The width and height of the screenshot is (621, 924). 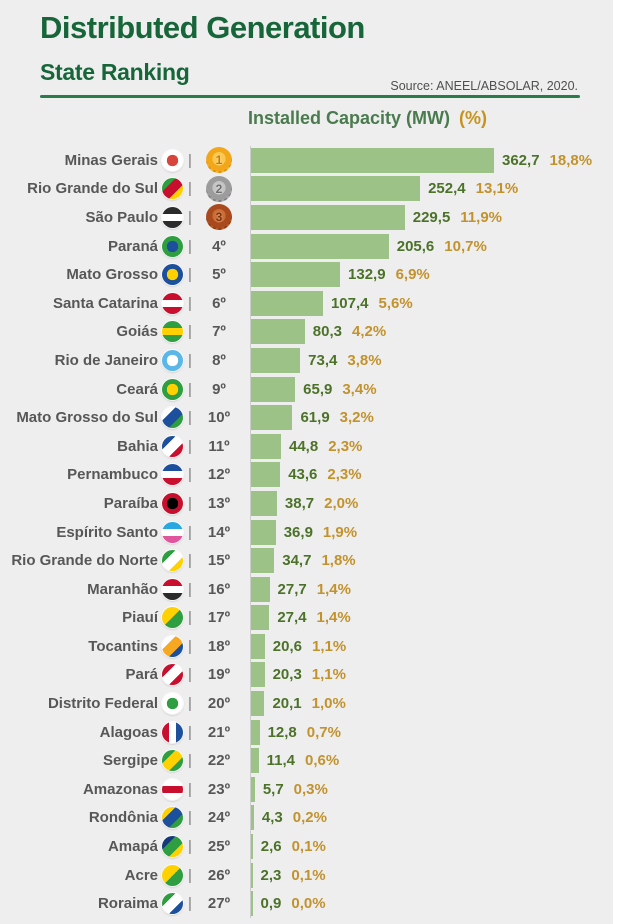 What do you see at coordinates (340, 532) in the screenshot?
I see `percent-label: 1,9%` at bounding box center [340, 532].